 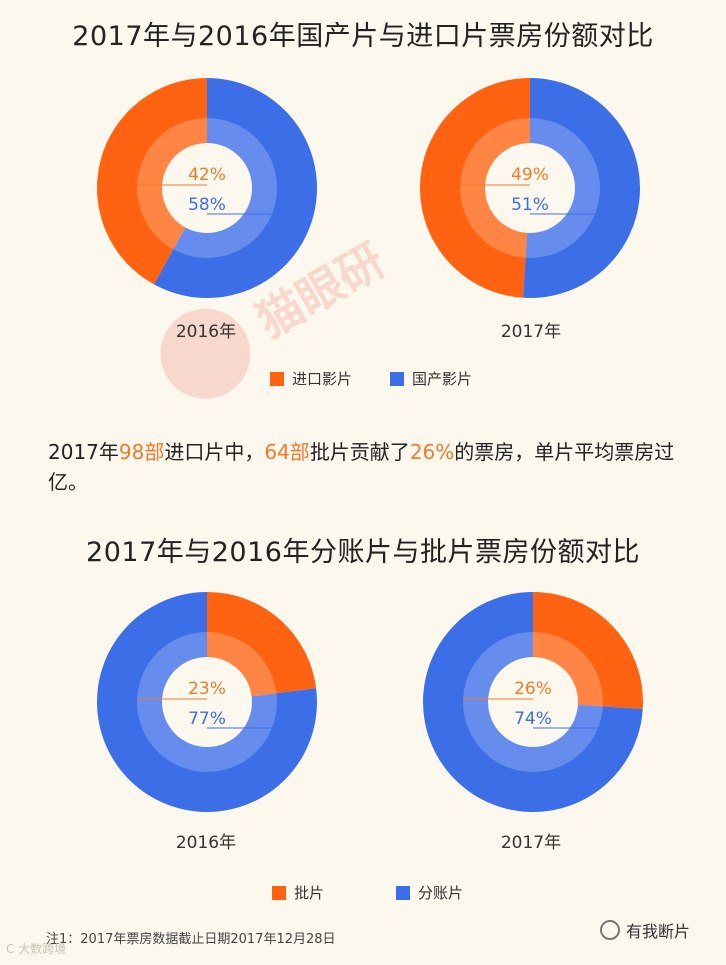 What do you see at coordinates (530, 205) in the screenshot?
I see `data-label-国产影片: 51%` at bounding box center [530, 205].